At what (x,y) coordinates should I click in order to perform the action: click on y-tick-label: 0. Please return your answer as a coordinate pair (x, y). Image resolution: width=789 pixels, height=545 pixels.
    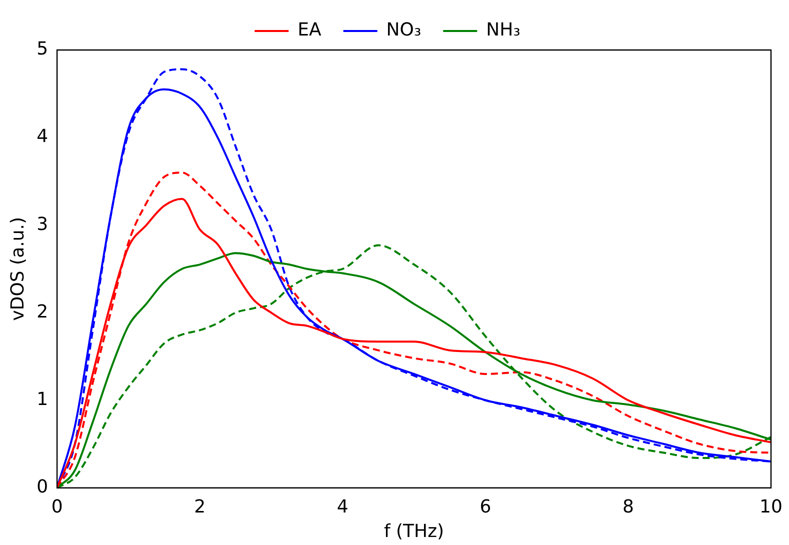
    Looking at the image, I should click on (42, 487).